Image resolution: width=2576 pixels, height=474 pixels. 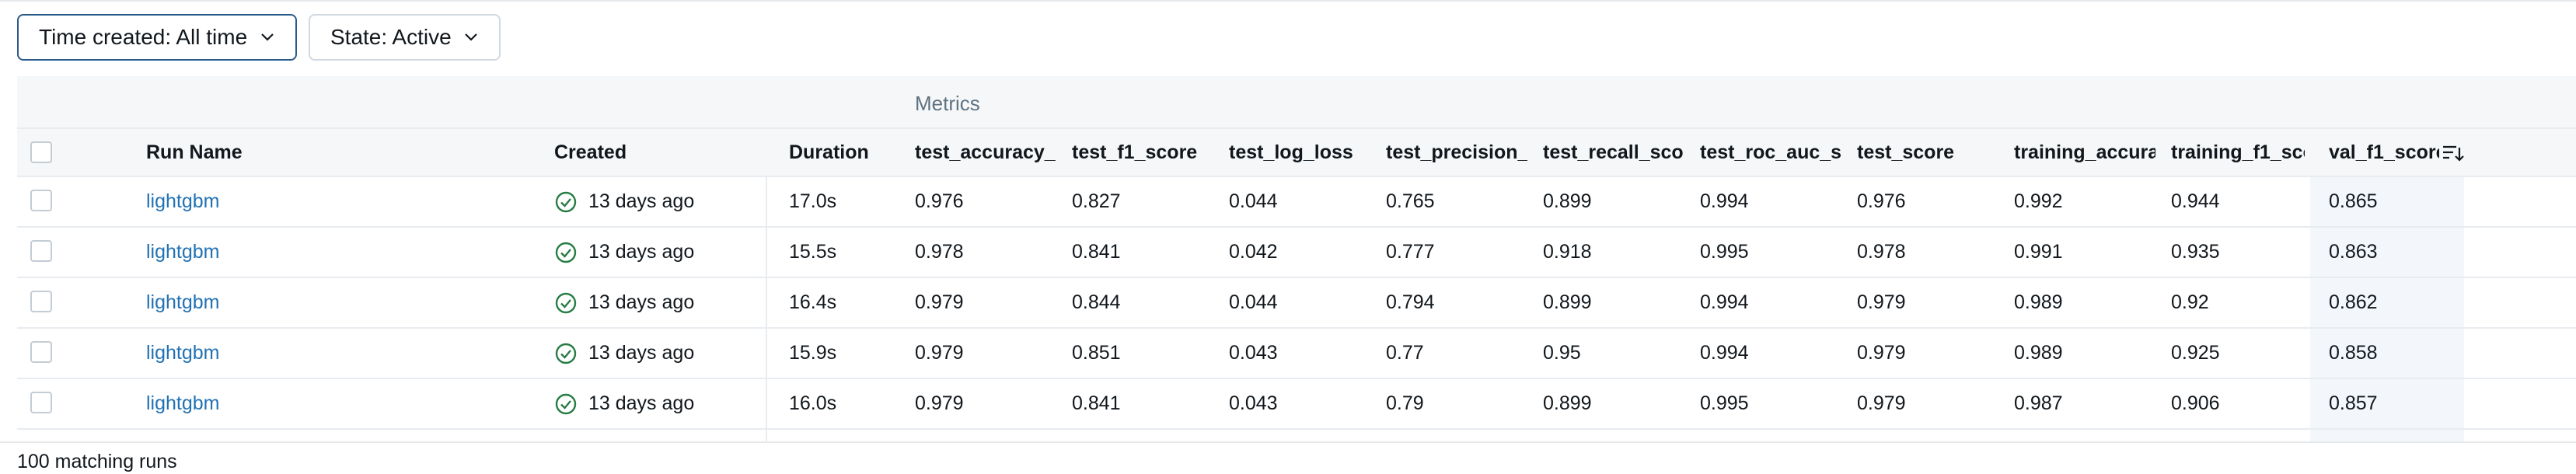 What do you see at coordinates (813, 403) in the screenshot?
I see `duration-cell: 16.0s` at bounding box center [813, 403].